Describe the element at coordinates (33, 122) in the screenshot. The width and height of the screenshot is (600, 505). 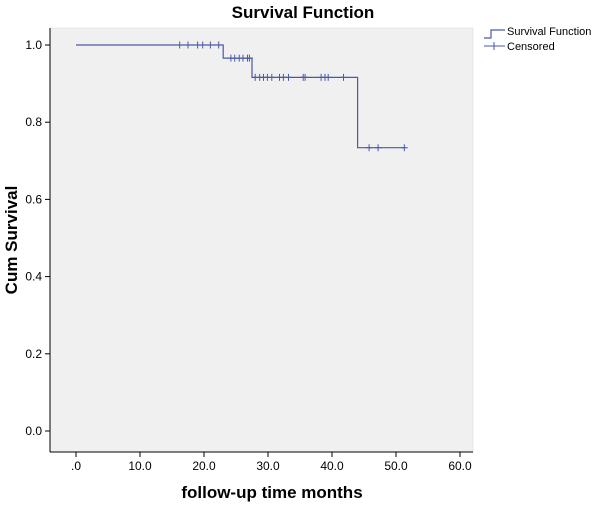
I see `y-tick-label: 0.8` at that location.